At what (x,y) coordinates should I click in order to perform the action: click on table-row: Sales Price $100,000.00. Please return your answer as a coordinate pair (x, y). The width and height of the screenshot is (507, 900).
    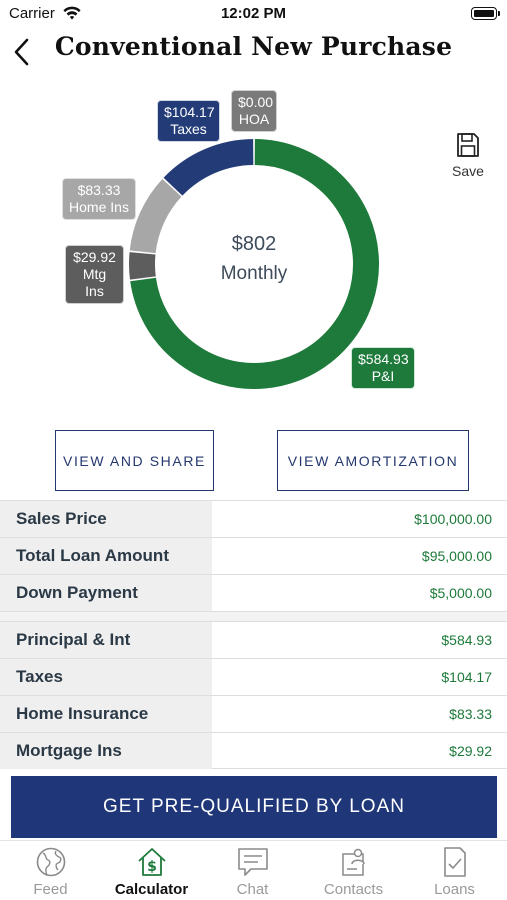
    Looking at the image, I should click on (253, 518).